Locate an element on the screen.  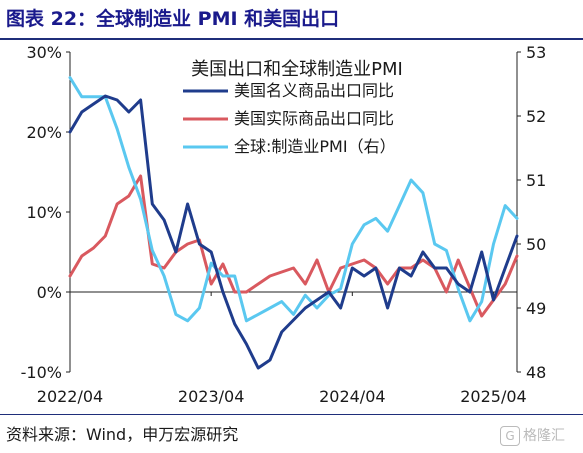
watermark: G 格隆汇 is located at coordinates (532, 436).